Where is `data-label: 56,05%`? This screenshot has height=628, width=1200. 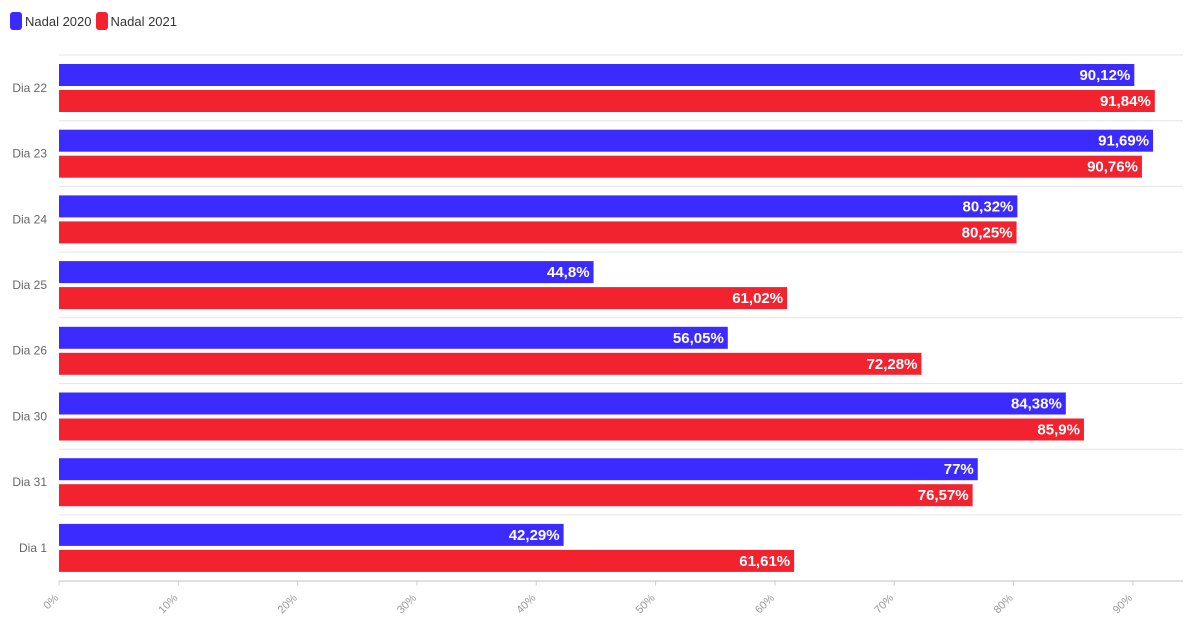
data-label: 56,05% is located at coordinates (698, 338).